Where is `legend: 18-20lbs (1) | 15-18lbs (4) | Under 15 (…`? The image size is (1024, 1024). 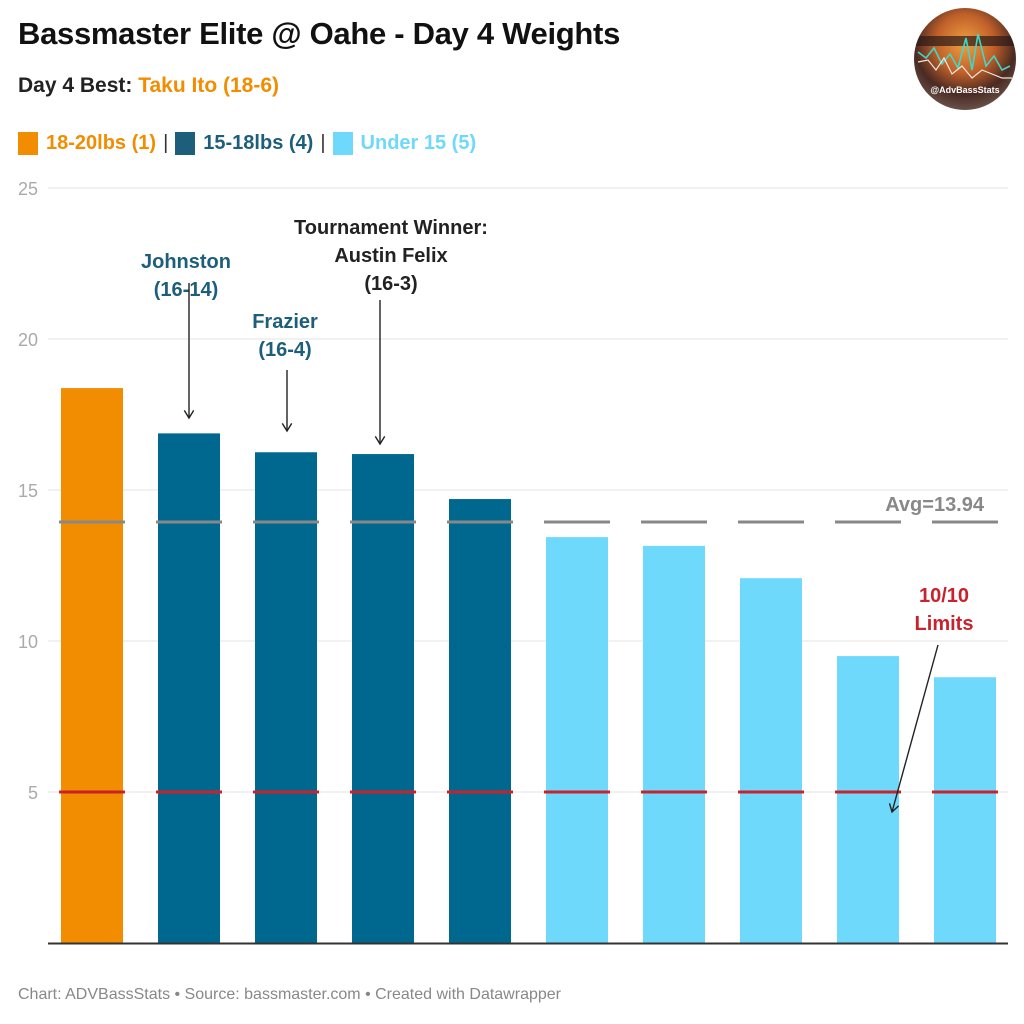
legend: 18-20lbs (1) | 15-18lbs (4) | Under 15 (… is located at coordinates (247, 143).